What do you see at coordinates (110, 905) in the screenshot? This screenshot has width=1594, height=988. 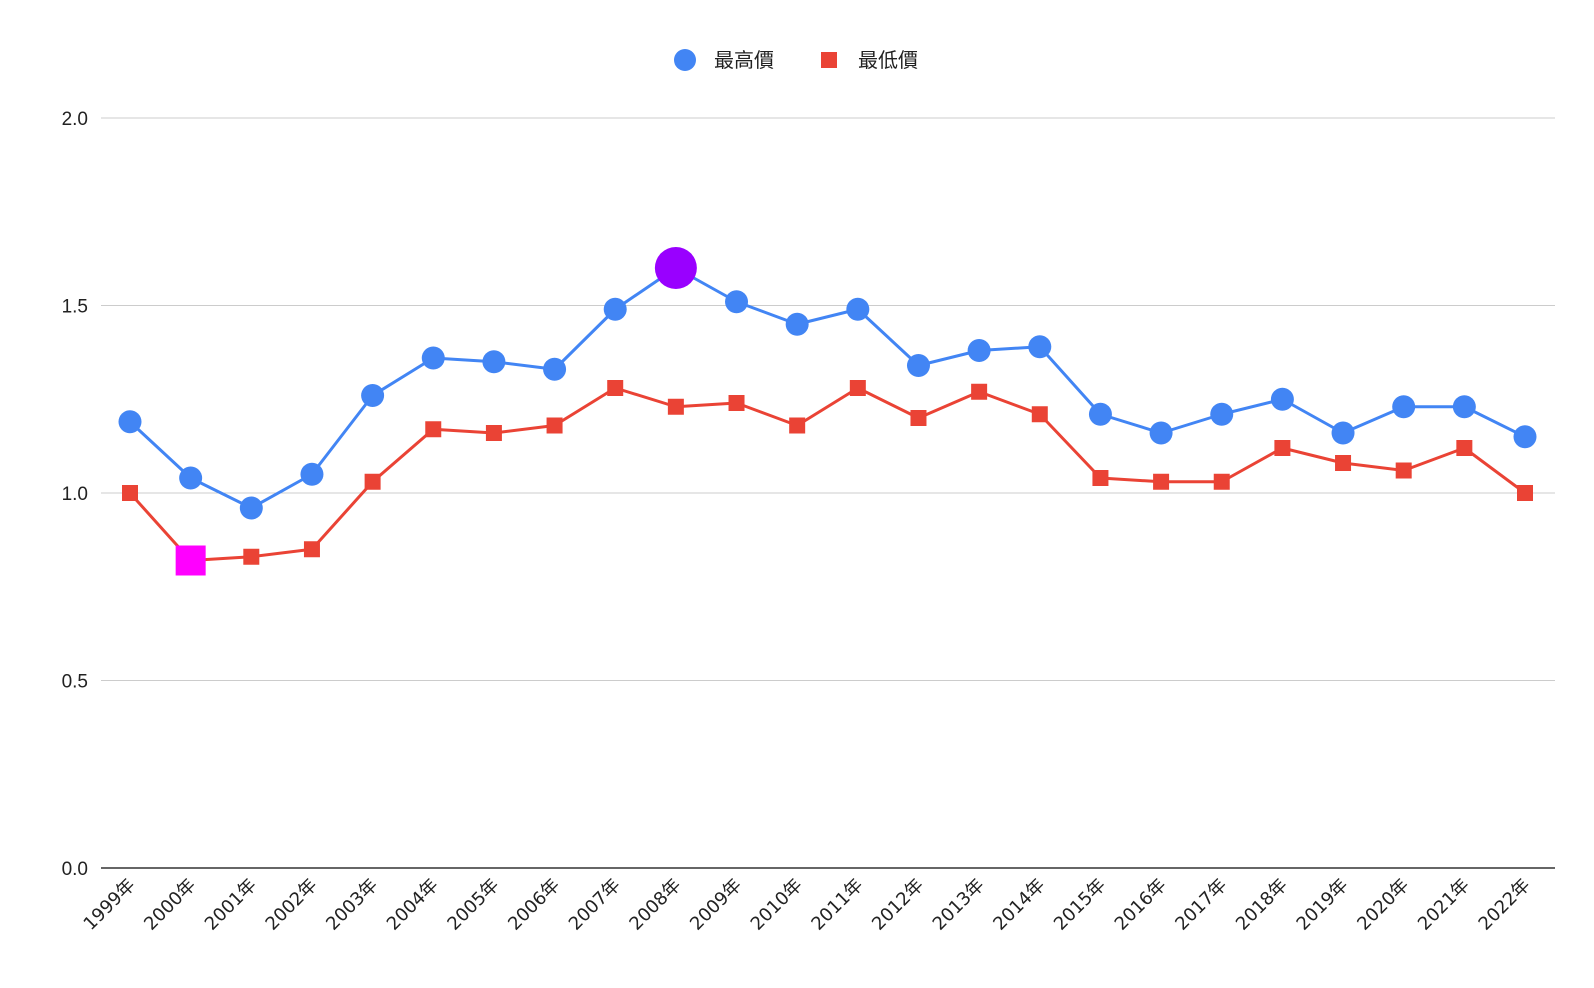 I see `x-tick-label: 1999年` at bounding box center [110, 905].